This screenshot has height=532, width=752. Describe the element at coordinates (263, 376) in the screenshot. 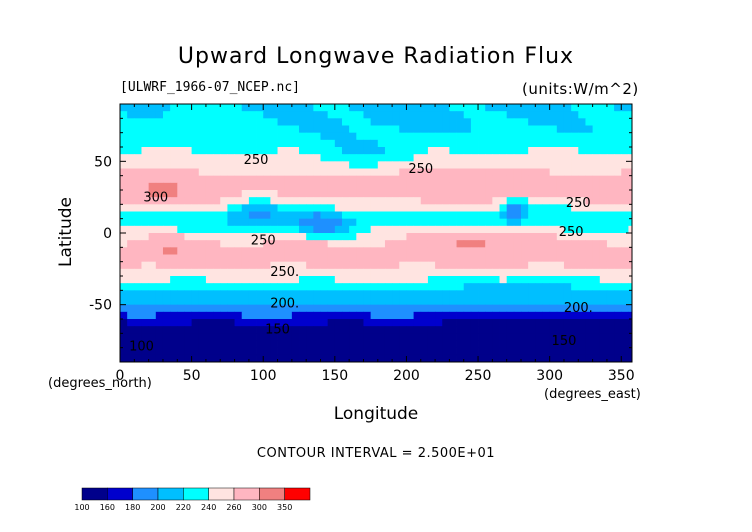

I see `x-tick-label: 100` at that location.